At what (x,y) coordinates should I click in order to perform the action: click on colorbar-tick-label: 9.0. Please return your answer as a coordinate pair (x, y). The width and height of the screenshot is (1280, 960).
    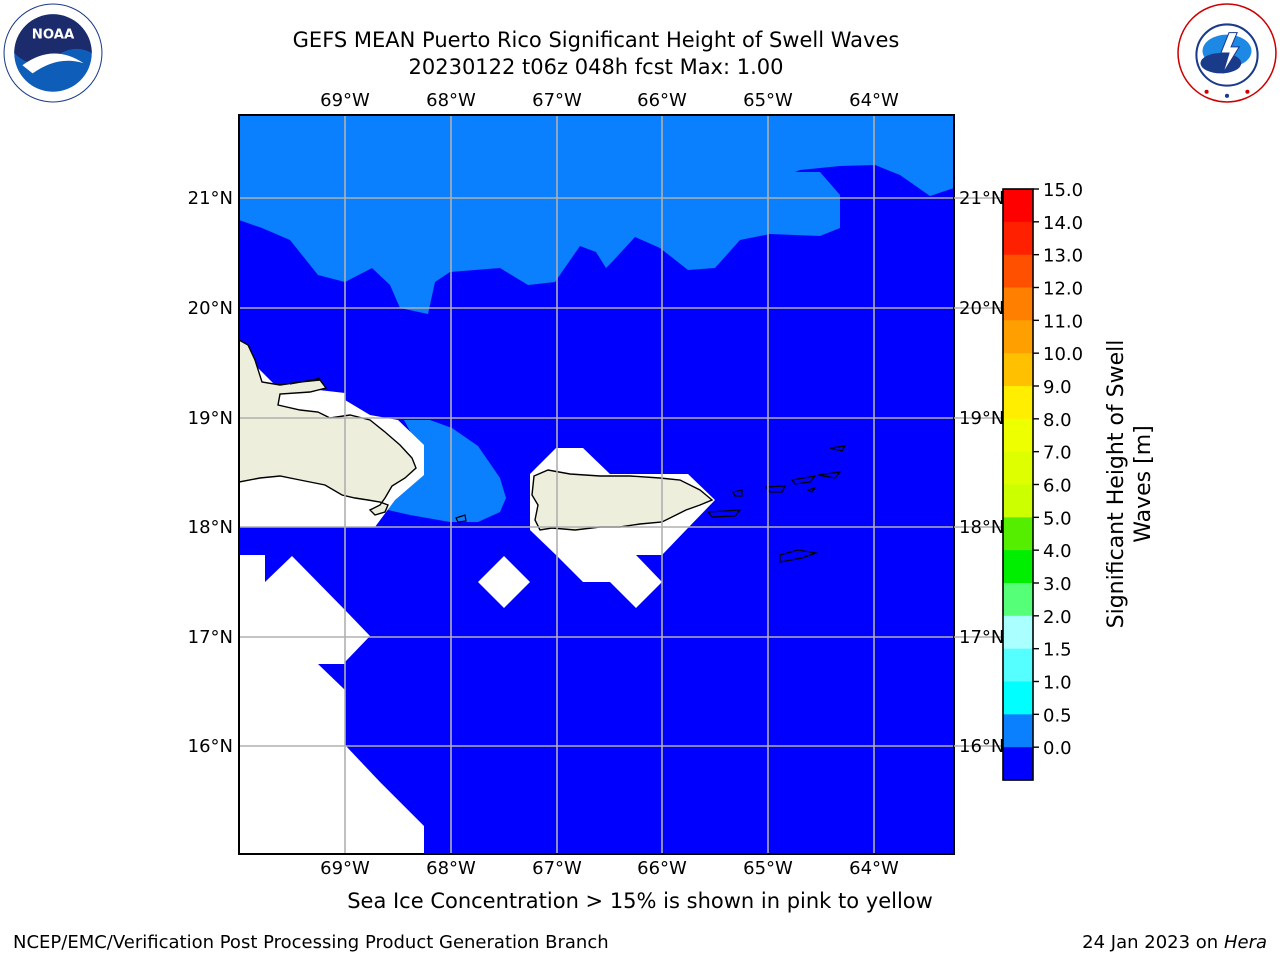
    Looking at the image, I should click on (1057, 387).